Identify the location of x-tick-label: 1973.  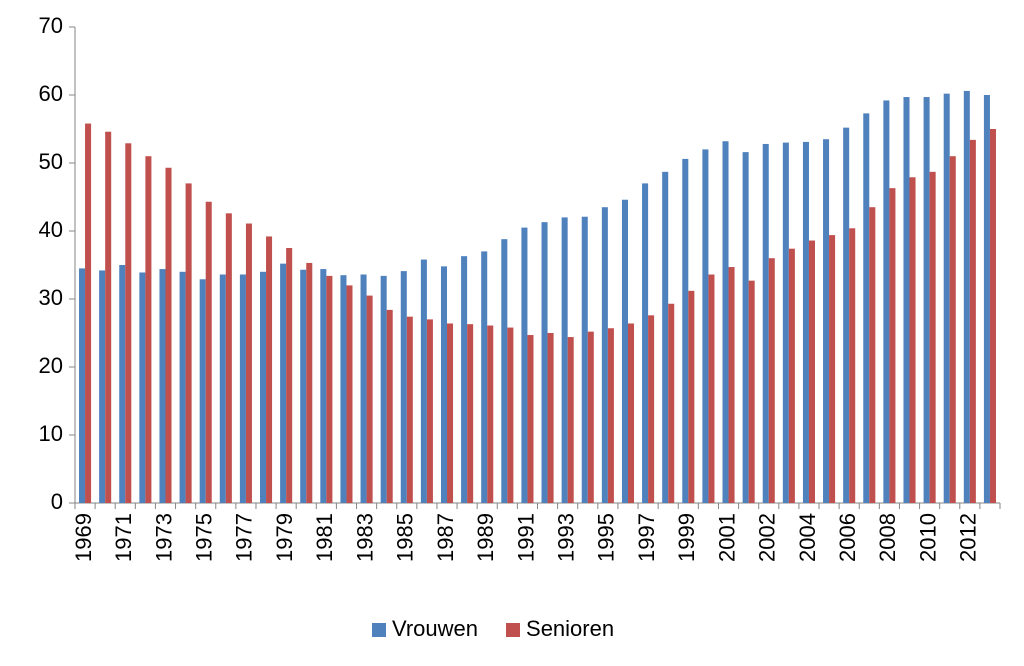
(163, 537).